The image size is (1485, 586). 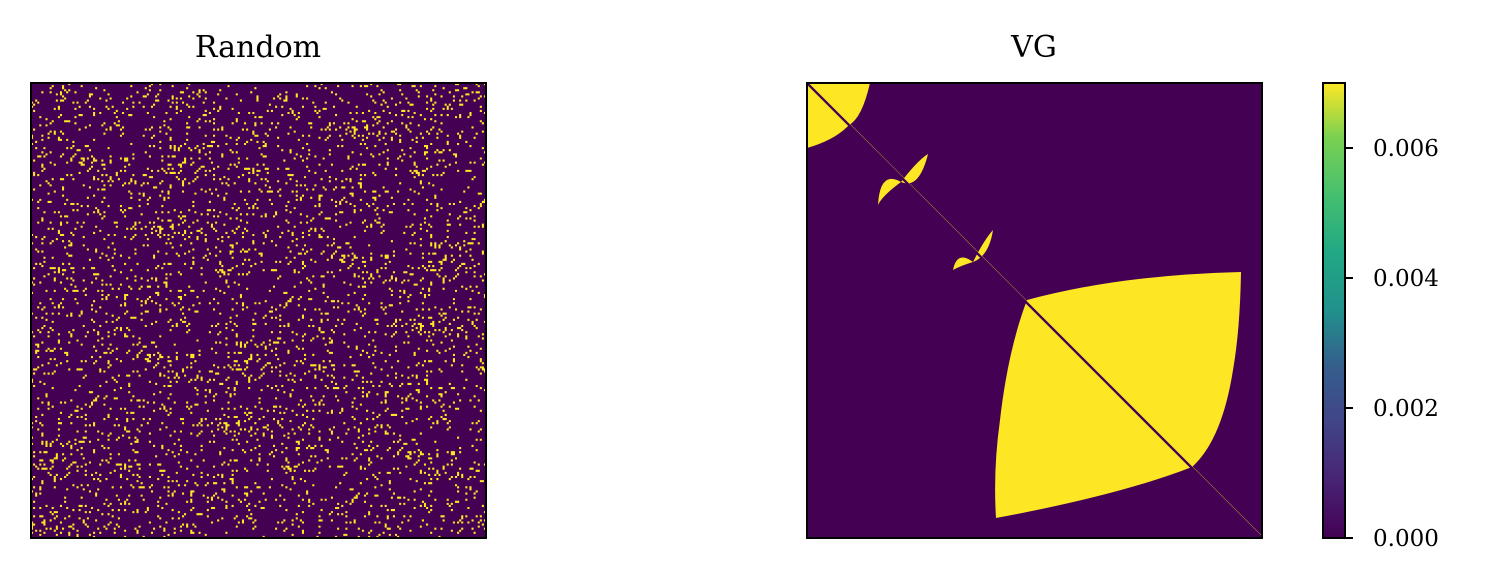 I want to click on colorbar-tick-label: 0.000, so click(x=1406, y=539).